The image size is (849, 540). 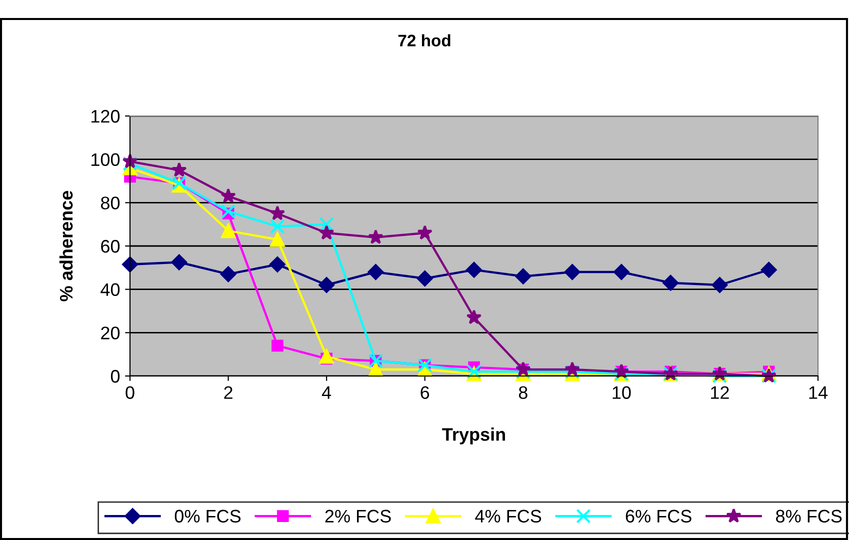 What do you see at coordinates (106, 159) in the screenshot?
I see `y-tick-label: 100` at bounding box center [106, 159].